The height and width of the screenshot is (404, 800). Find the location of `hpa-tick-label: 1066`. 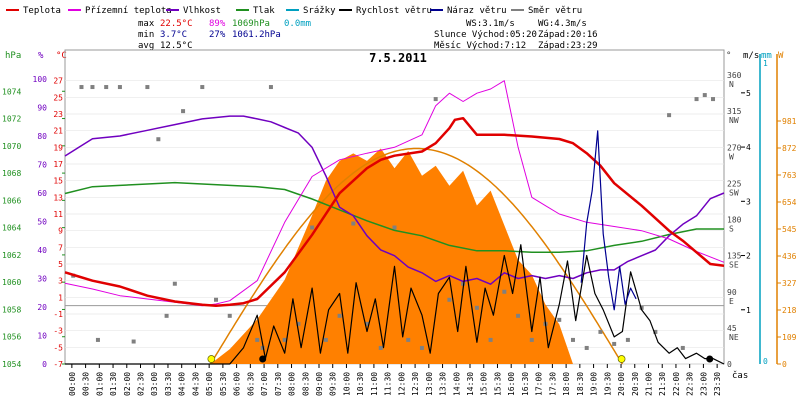

hpa-tick-label: 1066 is located at coordinates (11, 200).